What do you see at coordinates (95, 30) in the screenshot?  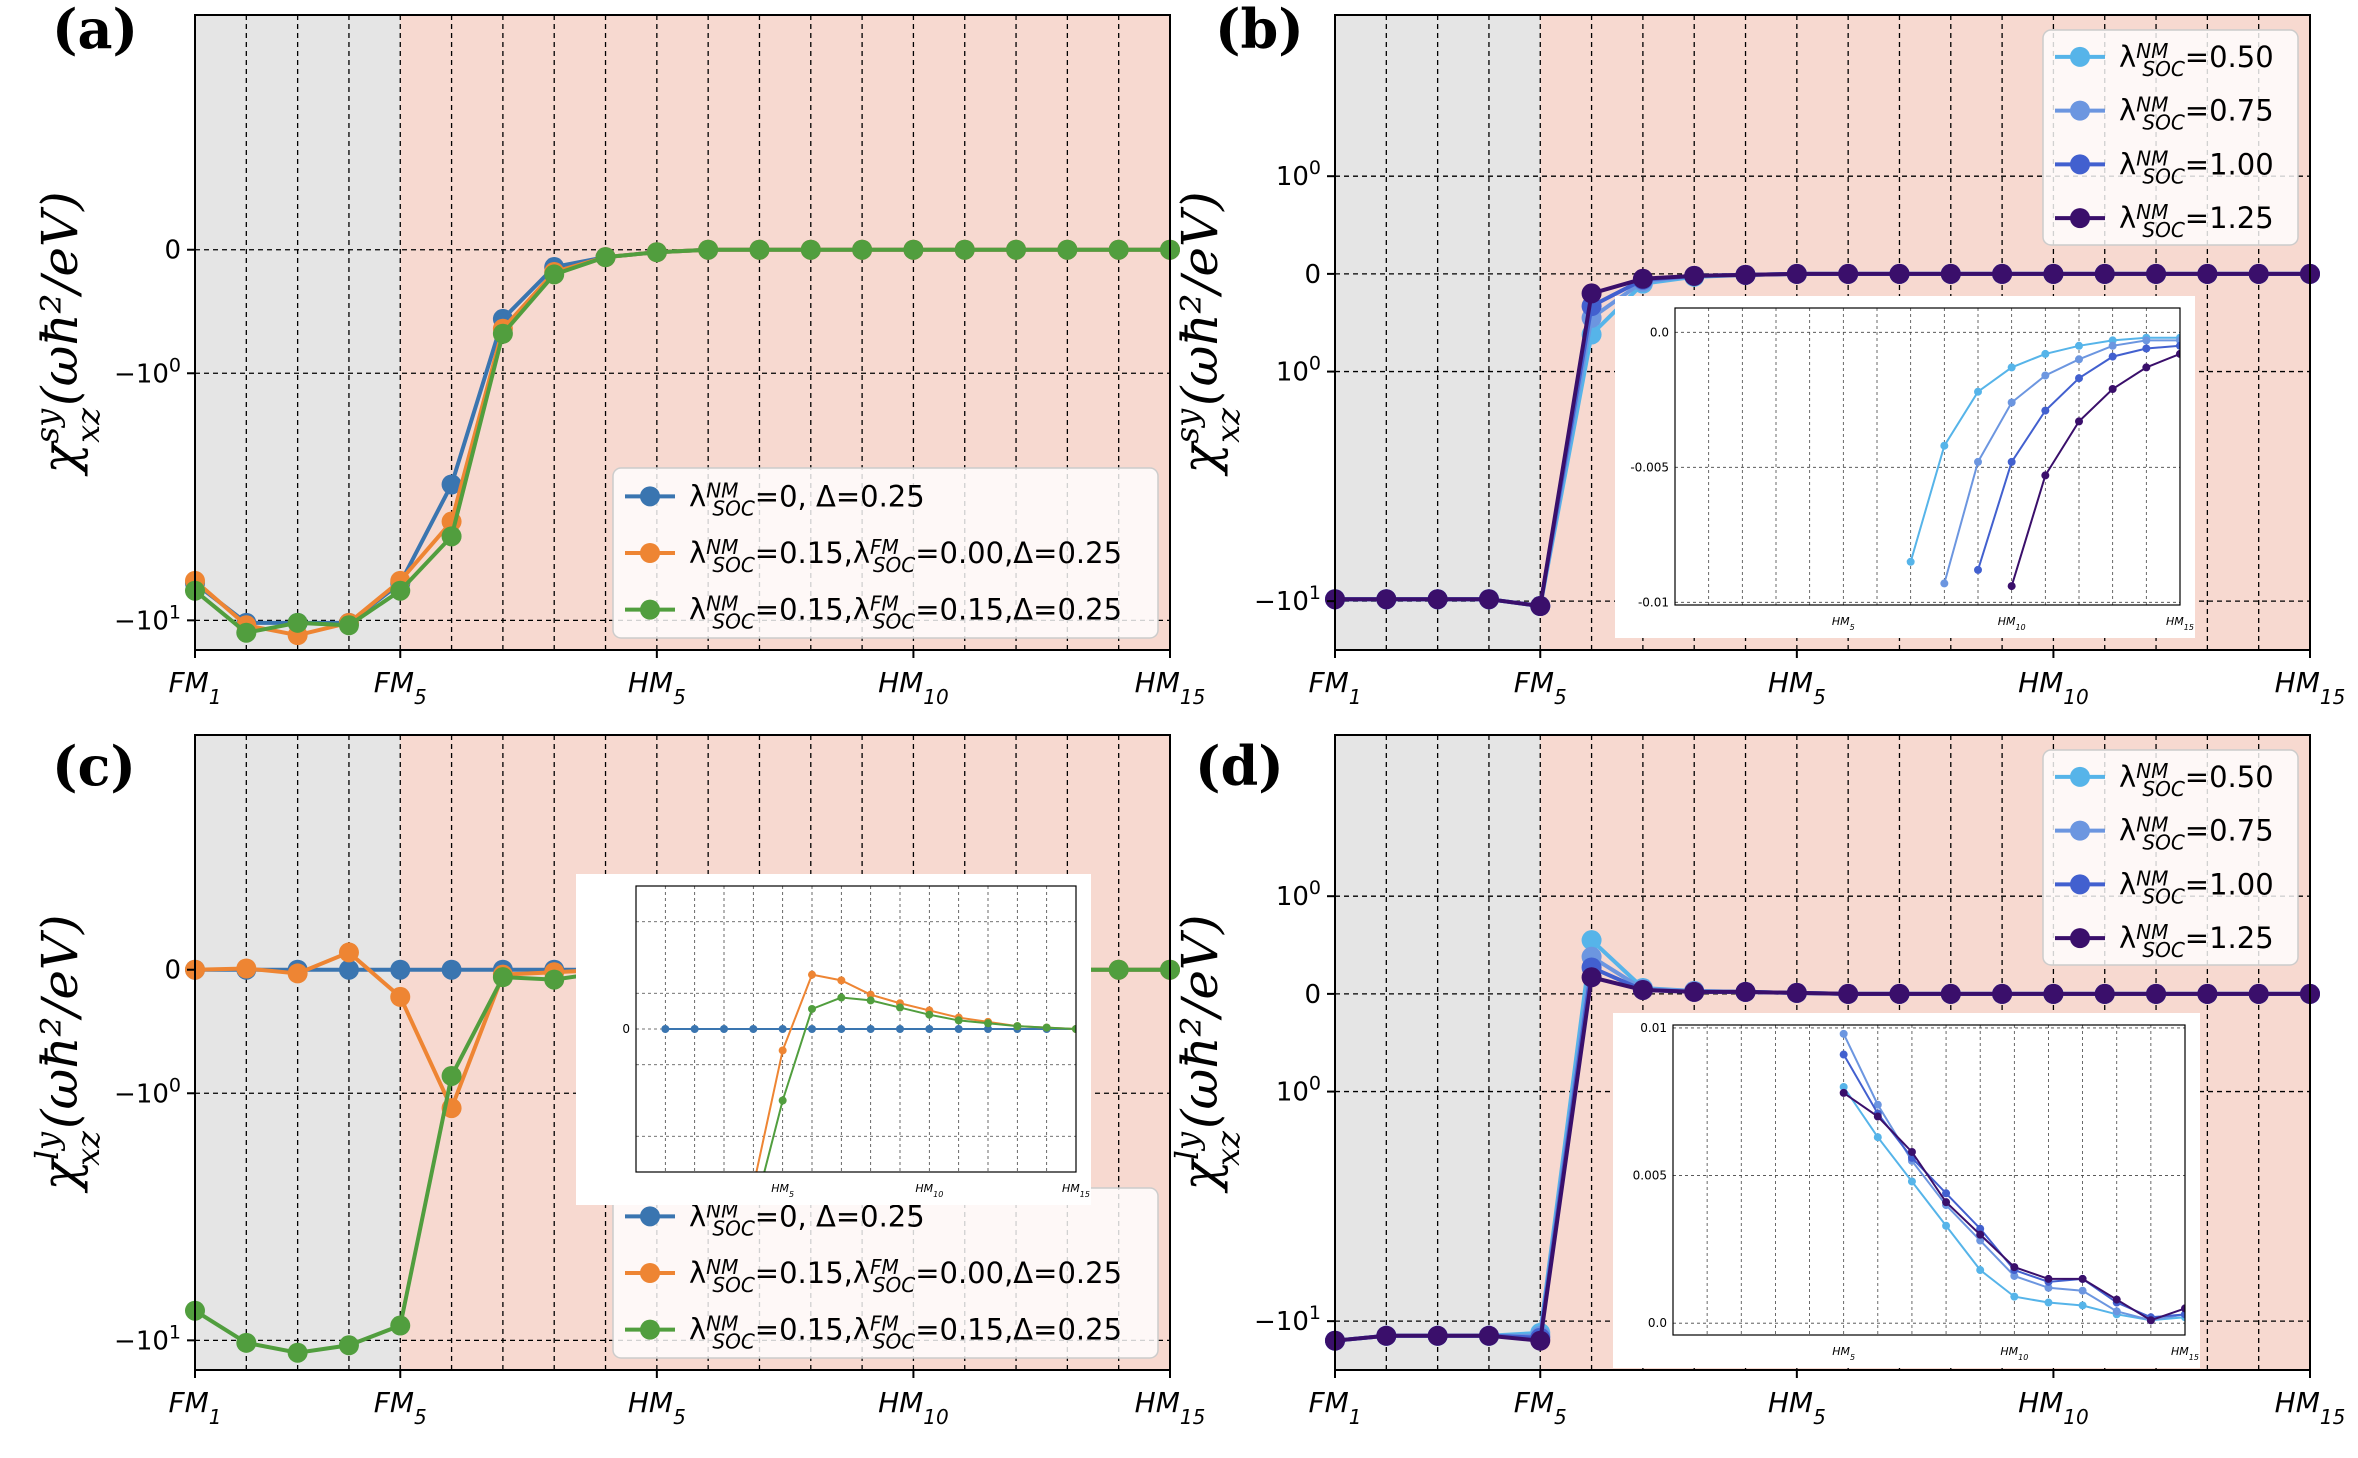 I see `panel-label: (a)` at bounding box center [95, 30].